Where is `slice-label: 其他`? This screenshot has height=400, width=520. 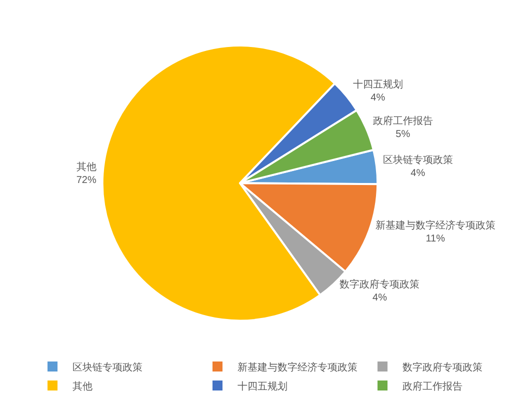
slice-label: 其他 is located at coordinates (86, 166).